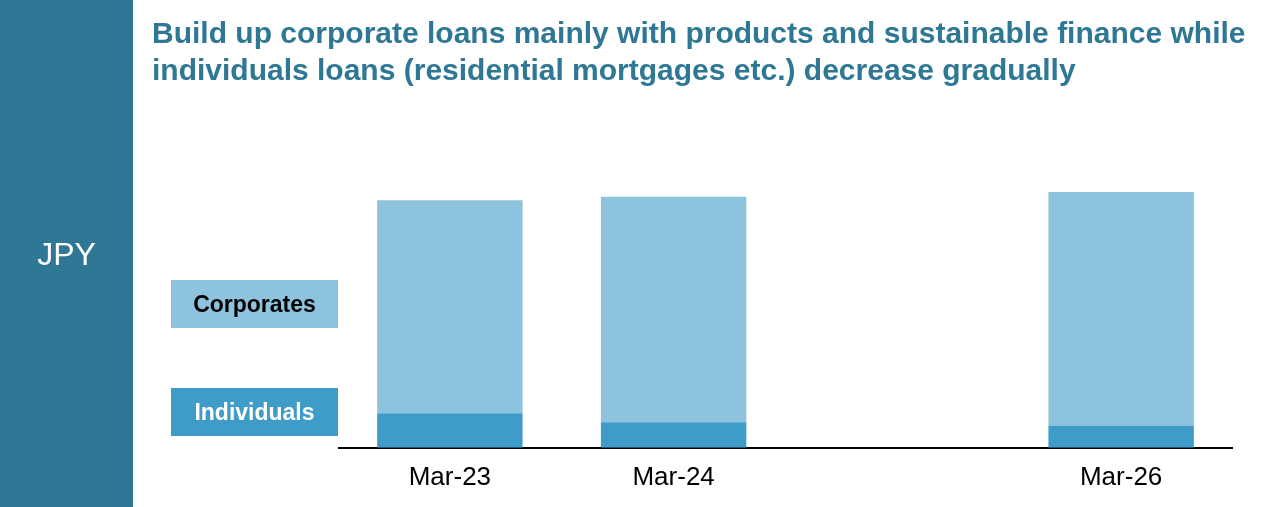  What do you see at coordinates (254, 412) in the screenshot?
I see `text: Individuals` at bounding box center [254, 412].